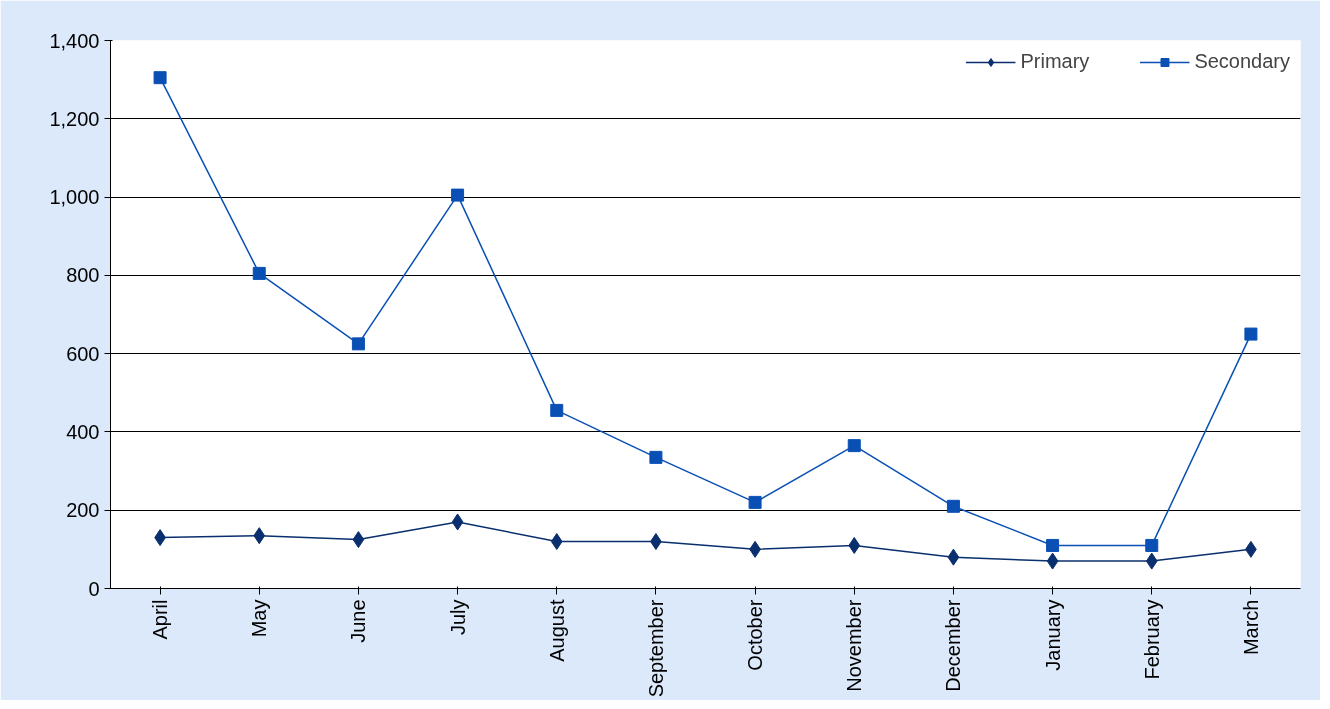 Image resolution: width=1330 pixels, height=709 pixels. What do you see at coordinates (953, 645) in the screenshot?
I see `x-tick-label: December` at bounding box center [953, 645].